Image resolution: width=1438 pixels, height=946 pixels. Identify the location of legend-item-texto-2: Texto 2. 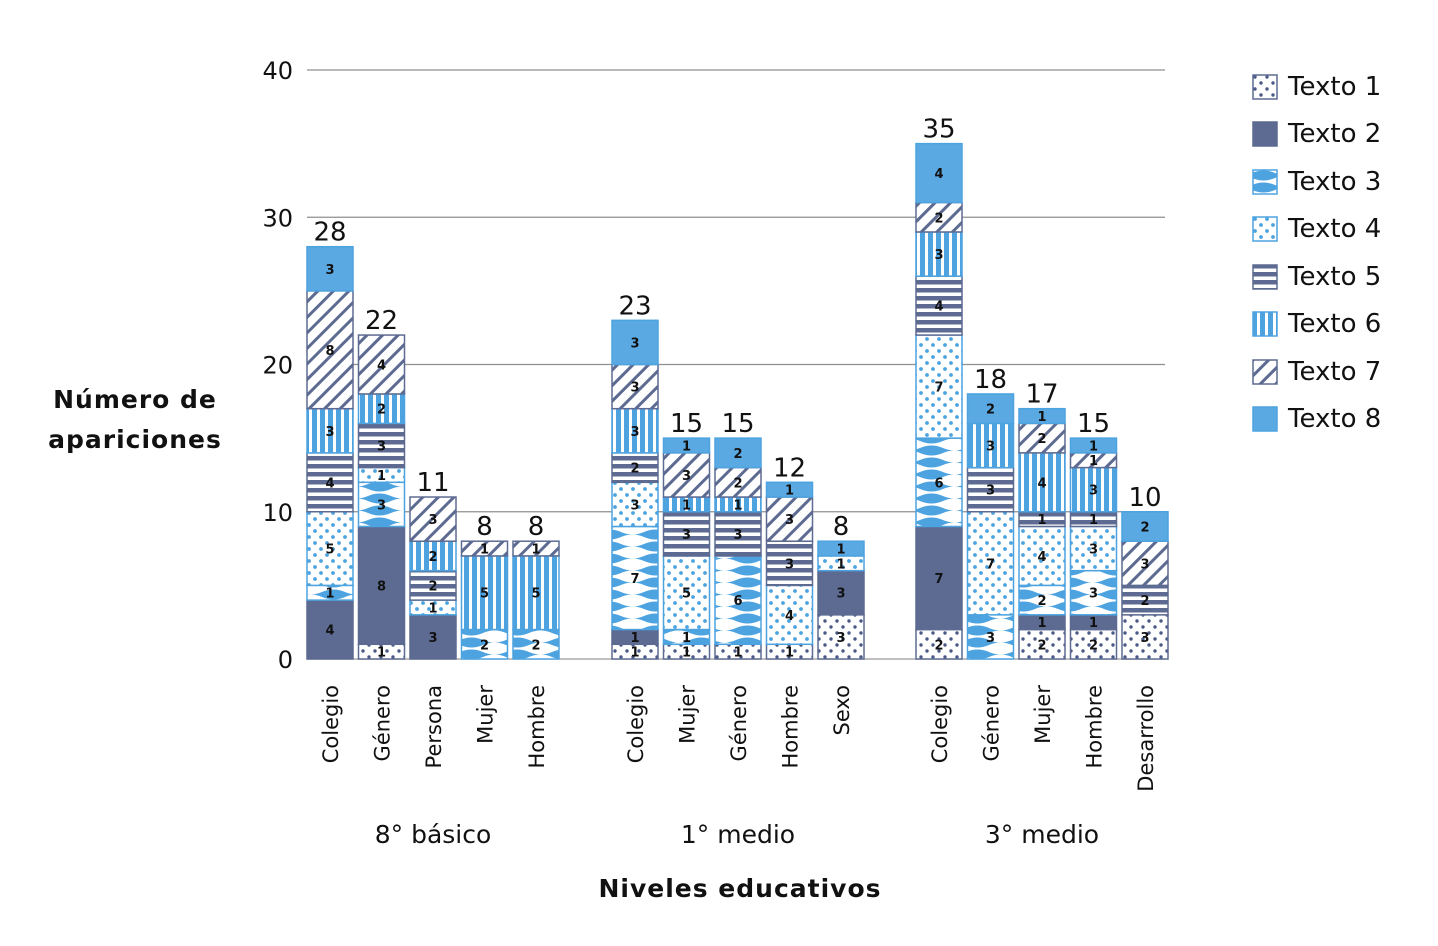
(1316, 135).